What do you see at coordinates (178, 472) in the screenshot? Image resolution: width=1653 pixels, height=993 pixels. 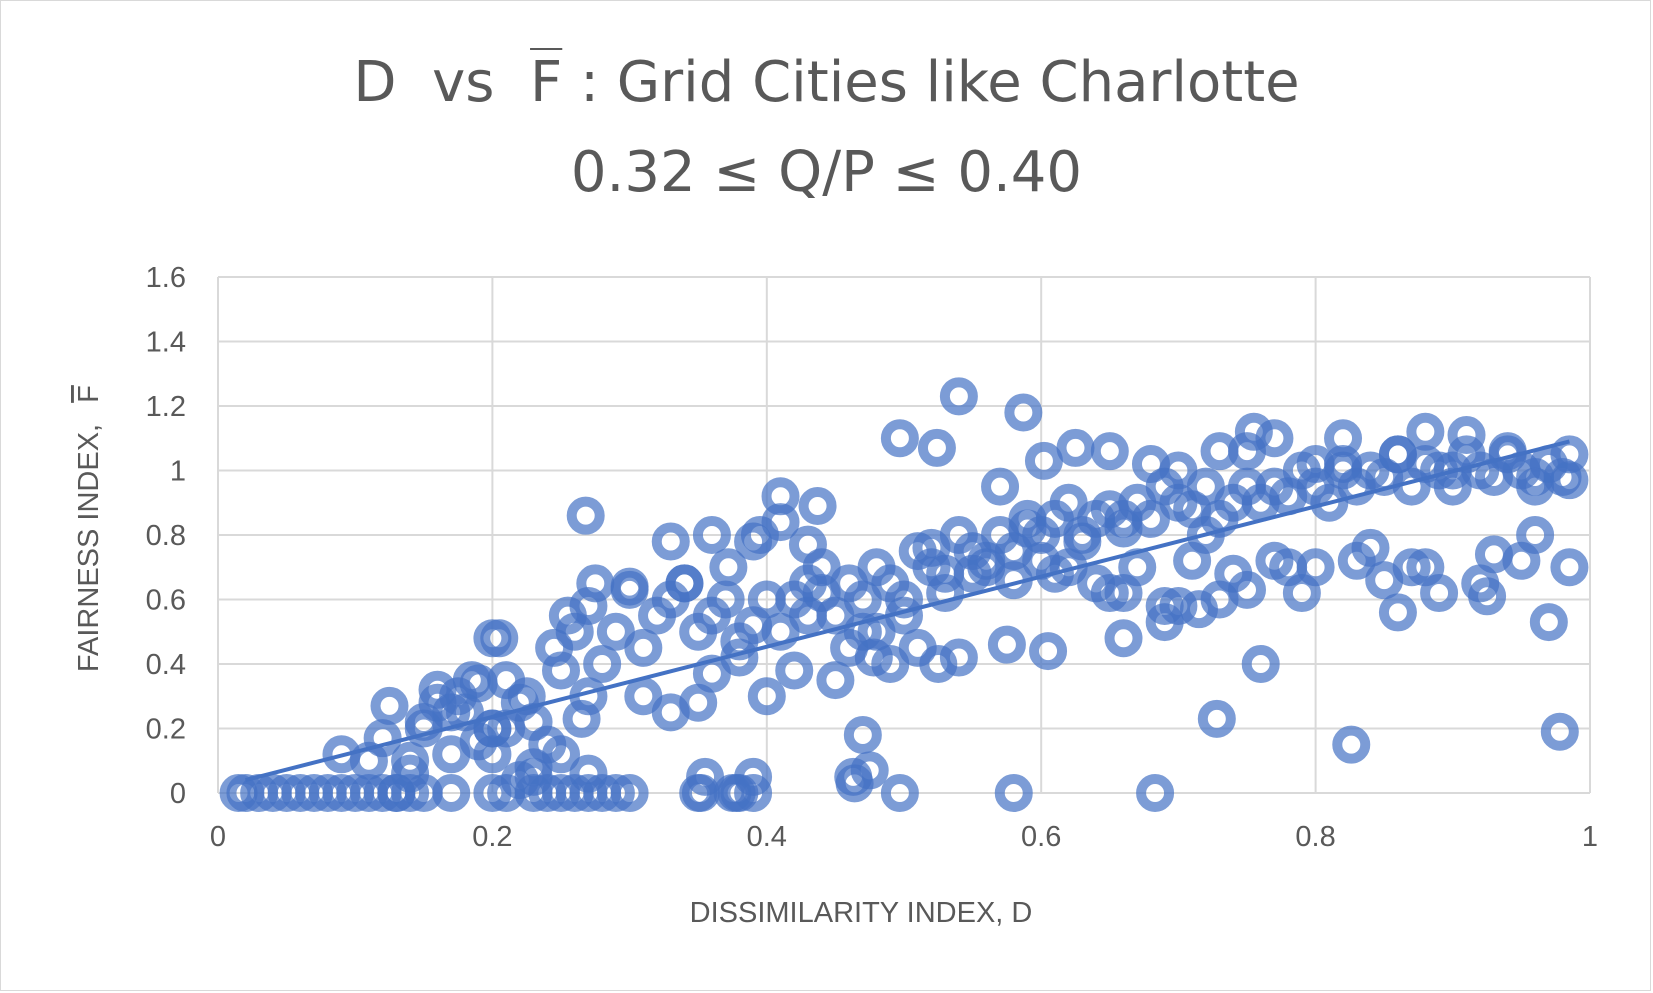 I see `y-tick-label: 1` at bounding box center [178, 472].